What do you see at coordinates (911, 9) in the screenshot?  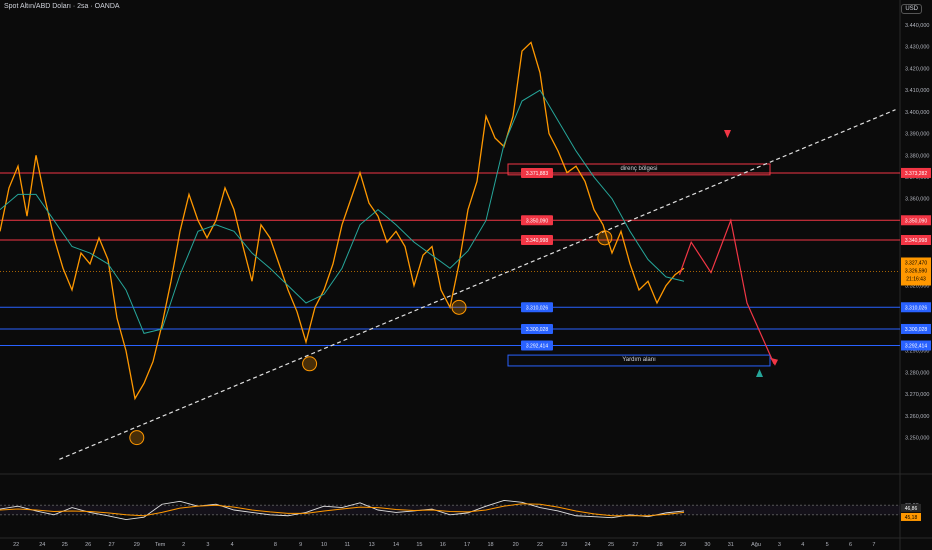 I see `currency-button: USD` at bounding box center [911, 9].